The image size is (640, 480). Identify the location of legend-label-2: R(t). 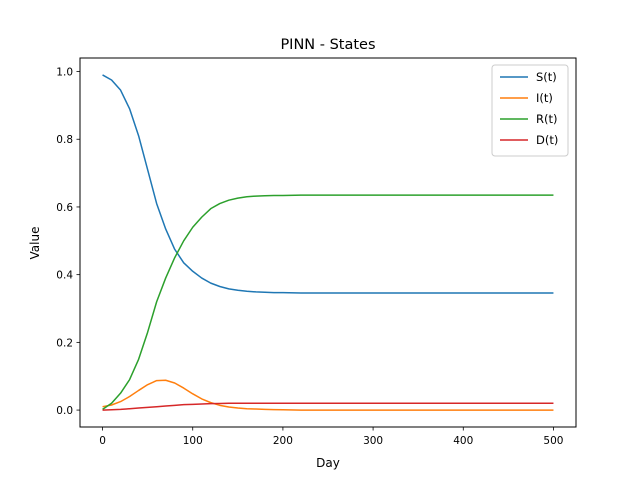
(546, 119).